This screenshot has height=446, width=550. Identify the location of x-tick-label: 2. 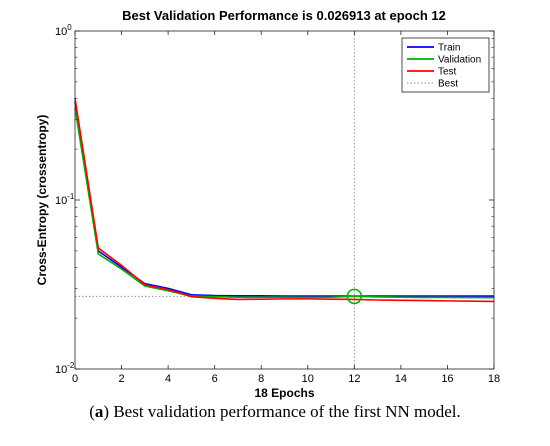
(121, 379).